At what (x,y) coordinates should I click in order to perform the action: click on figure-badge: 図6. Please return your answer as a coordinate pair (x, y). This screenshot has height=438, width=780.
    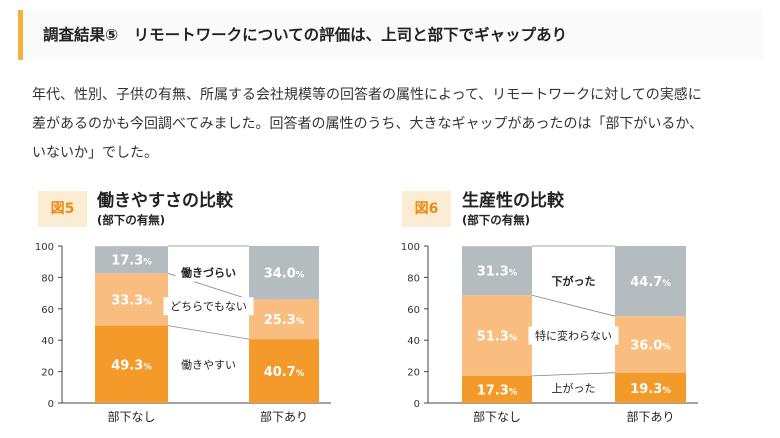
    Looking at the image, I should click on (426, 209).